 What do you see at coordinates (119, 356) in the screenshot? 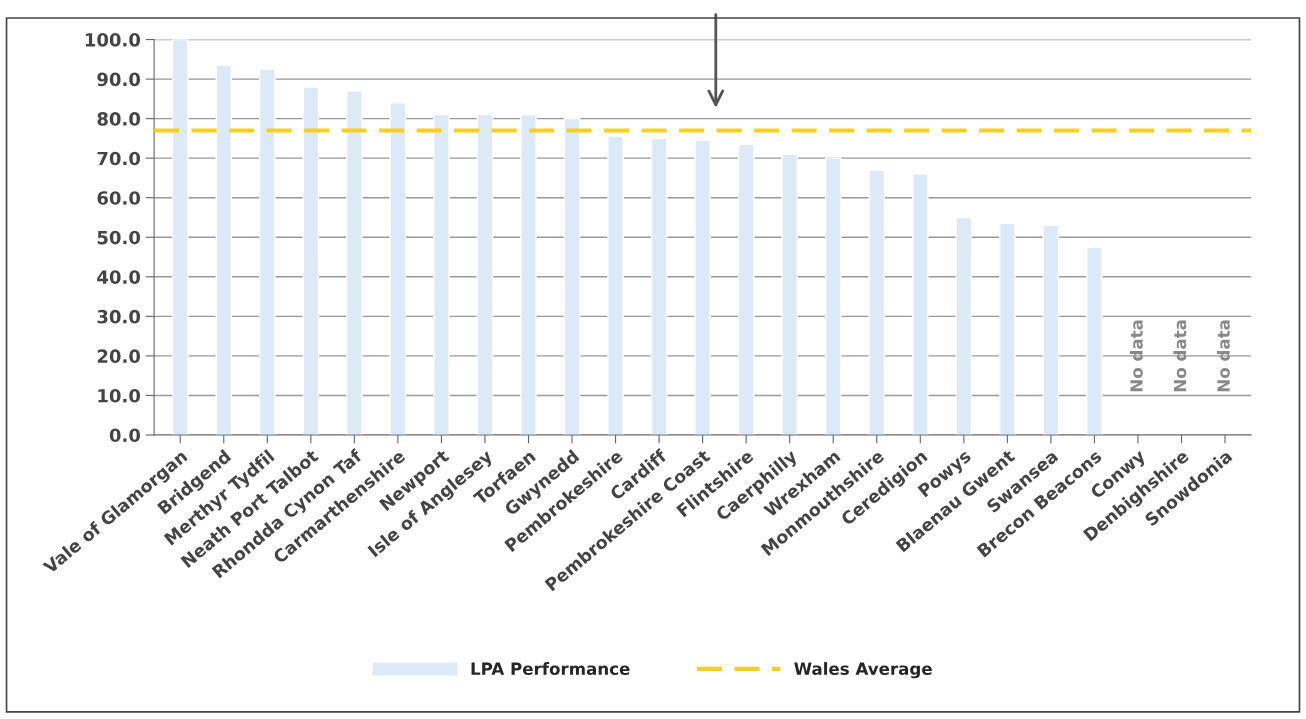
I see `y-tick-label: 20.0` at bounding box center [119, 356].